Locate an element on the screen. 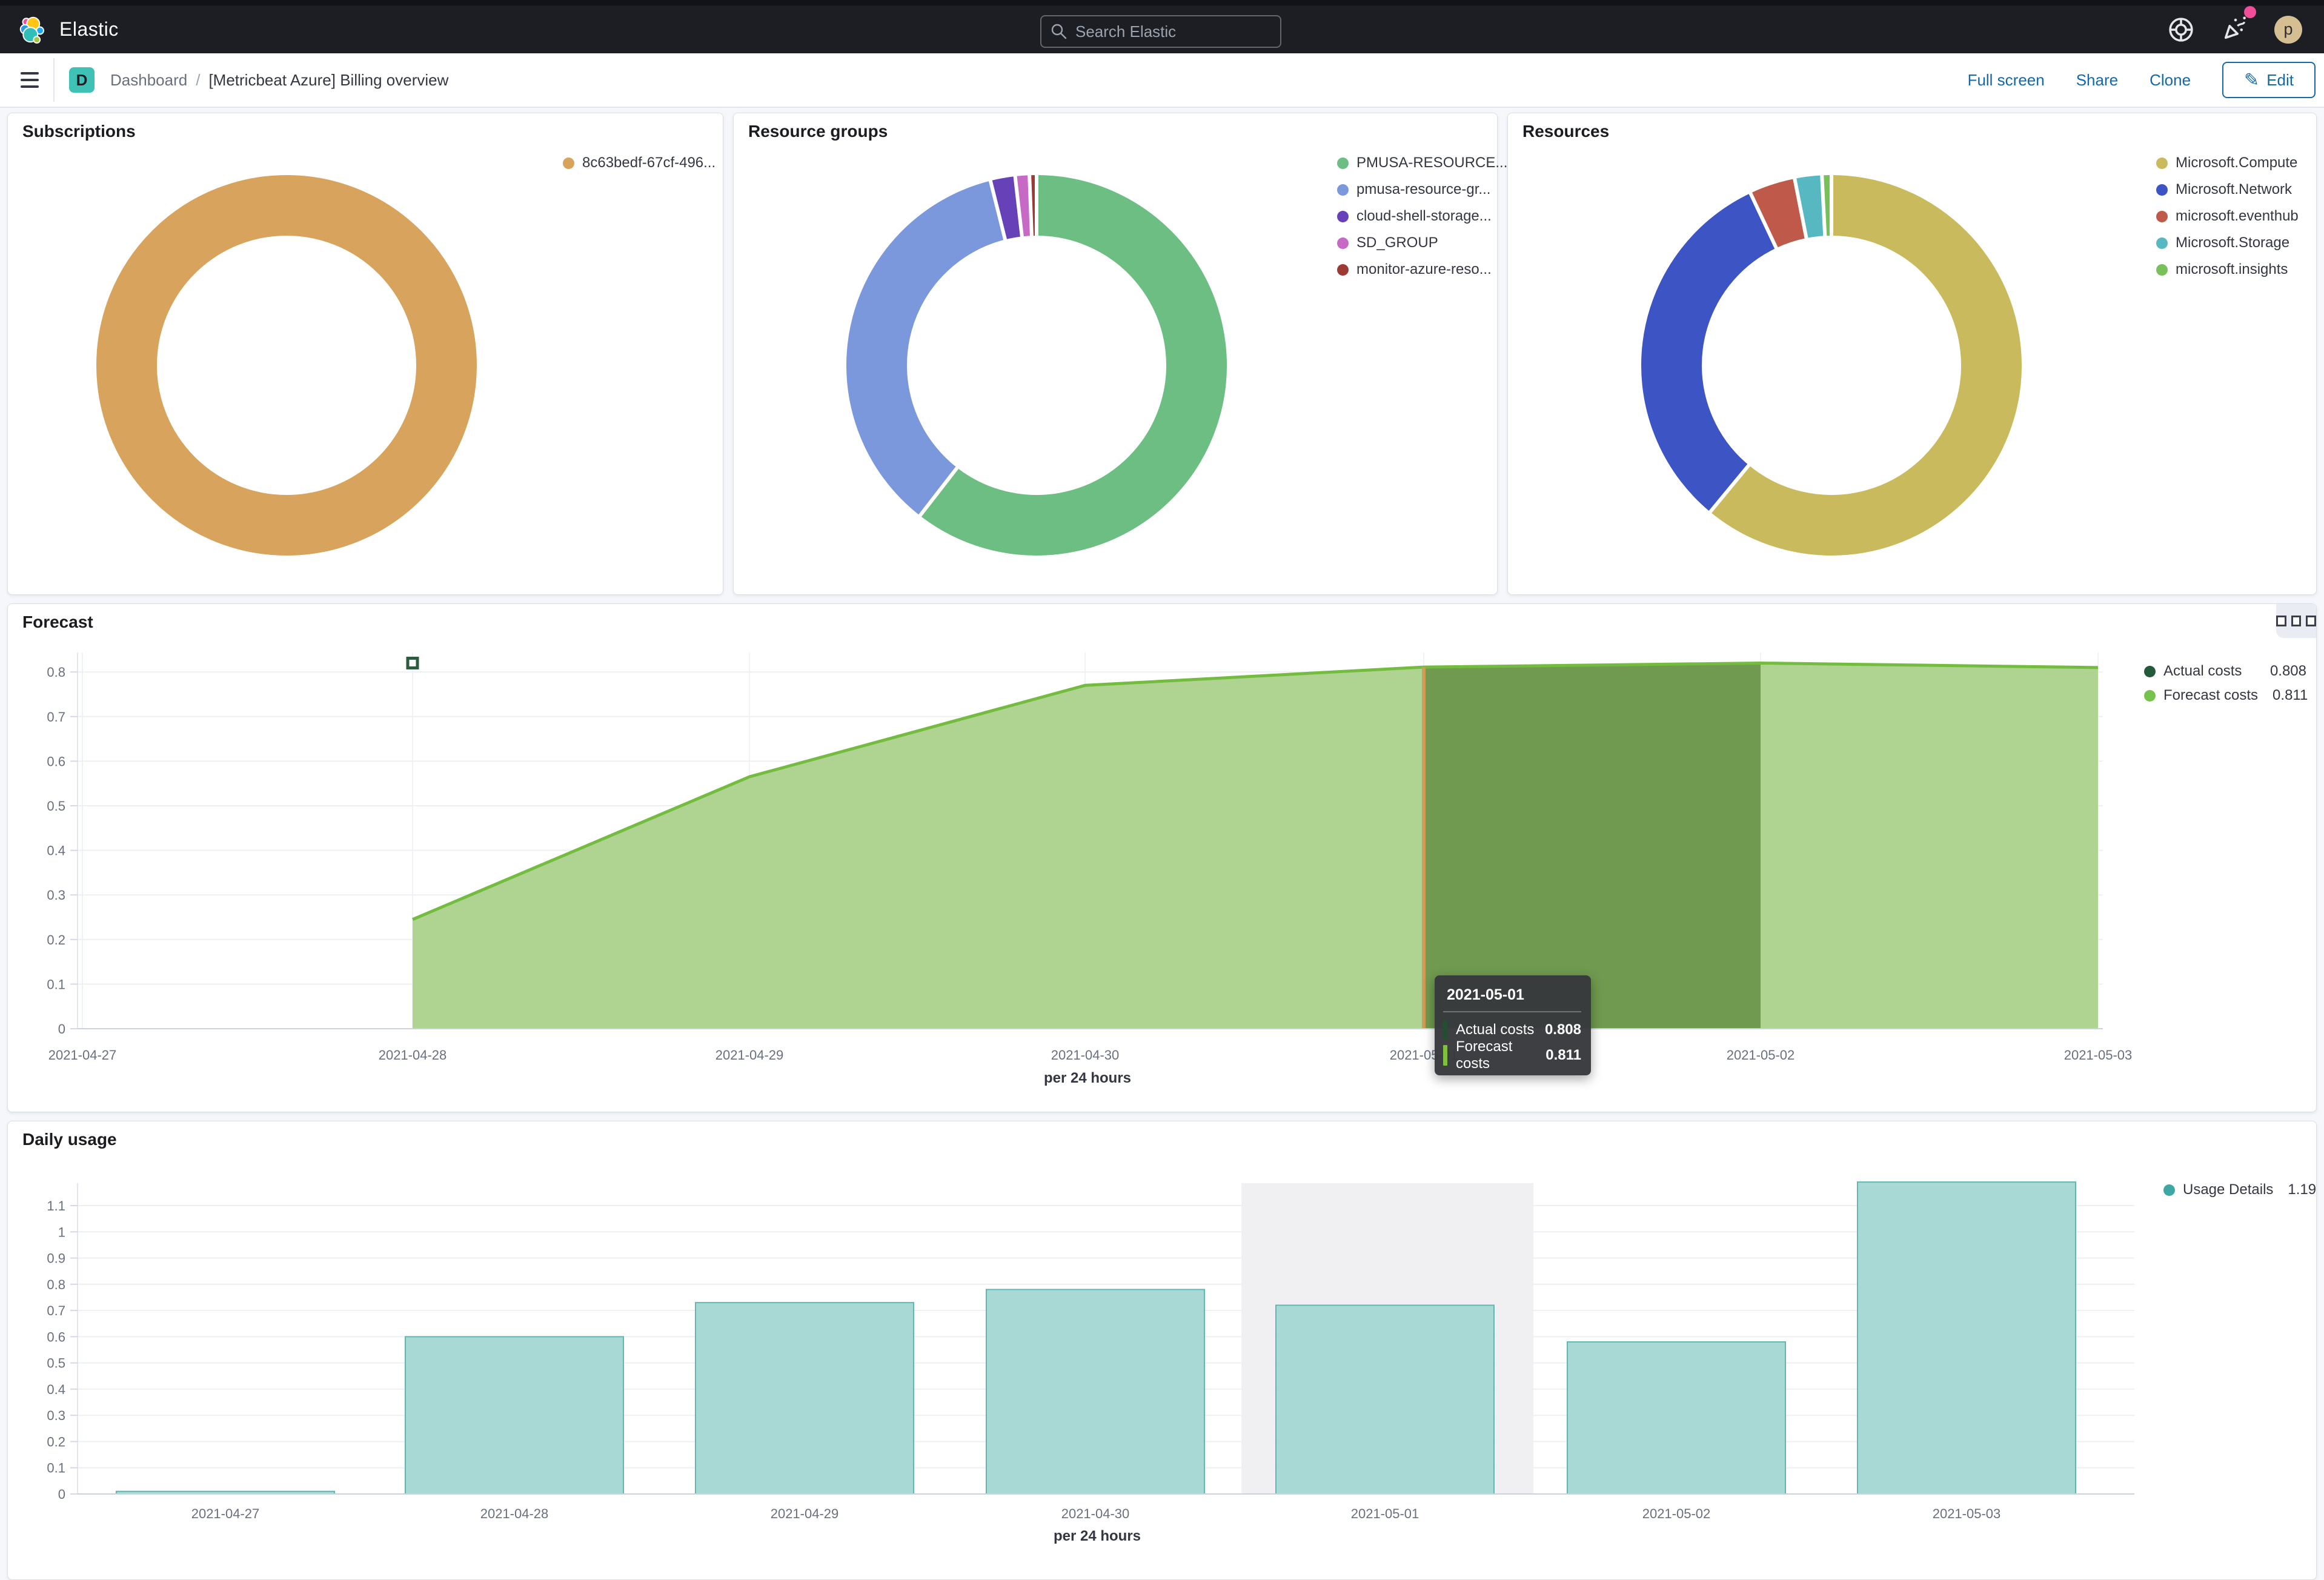 Image resolution: width=2324 pixels, height=1580 pixels. resources-donut-chart is located at coordinates (1832, 365).